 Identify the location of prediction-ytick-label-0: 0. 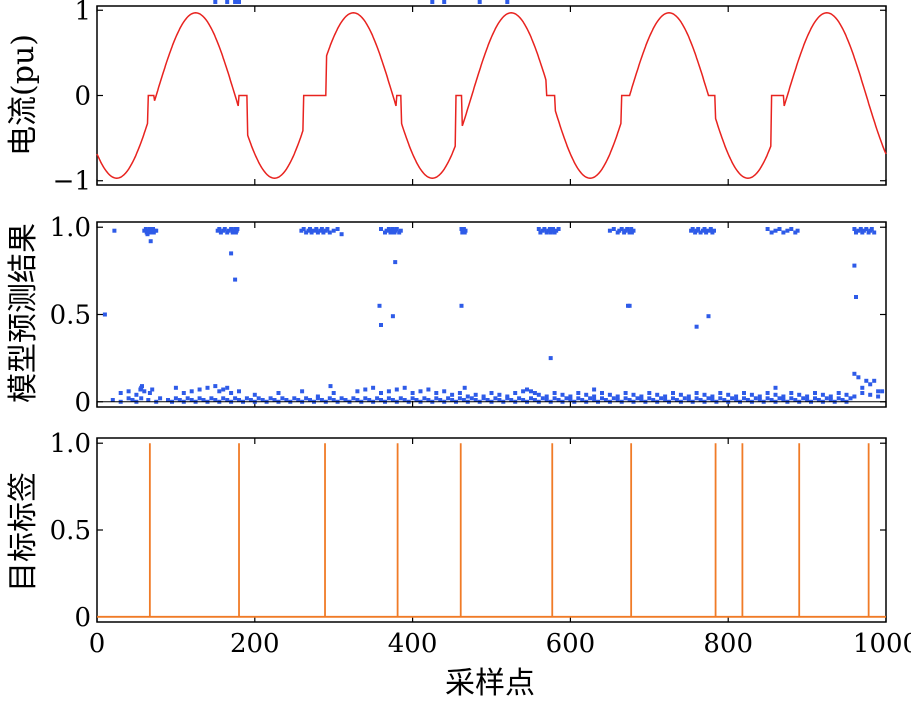
(82, 403).